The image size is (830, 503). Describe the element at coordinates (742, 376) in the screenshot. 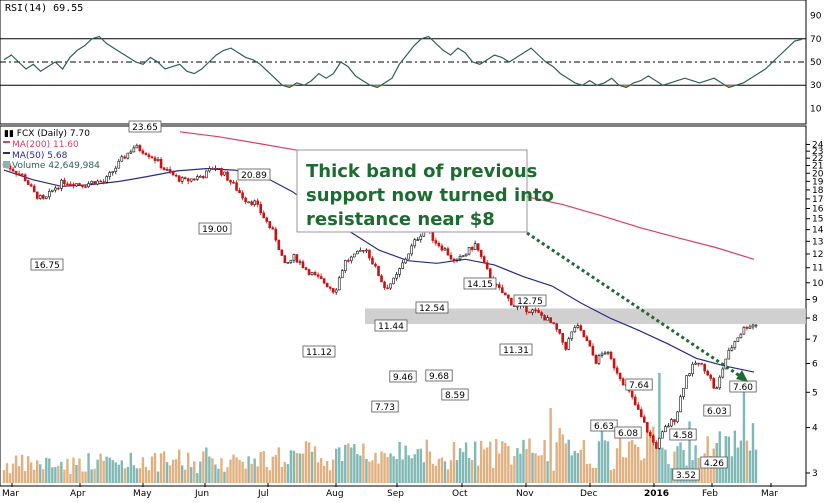

I see `annotation-arrowhead` at that location.